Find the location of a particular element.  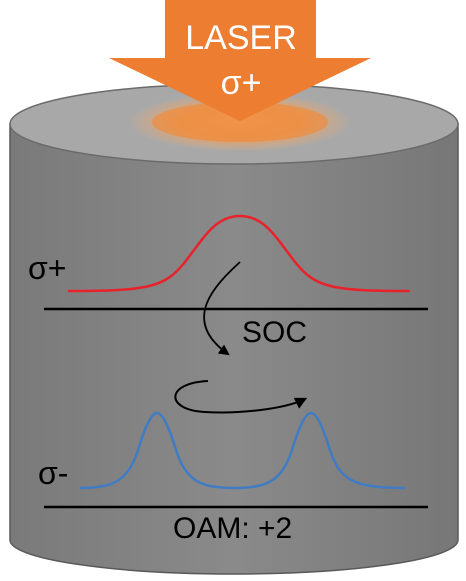

laser-spot-core is located at coordinates (240, 122).